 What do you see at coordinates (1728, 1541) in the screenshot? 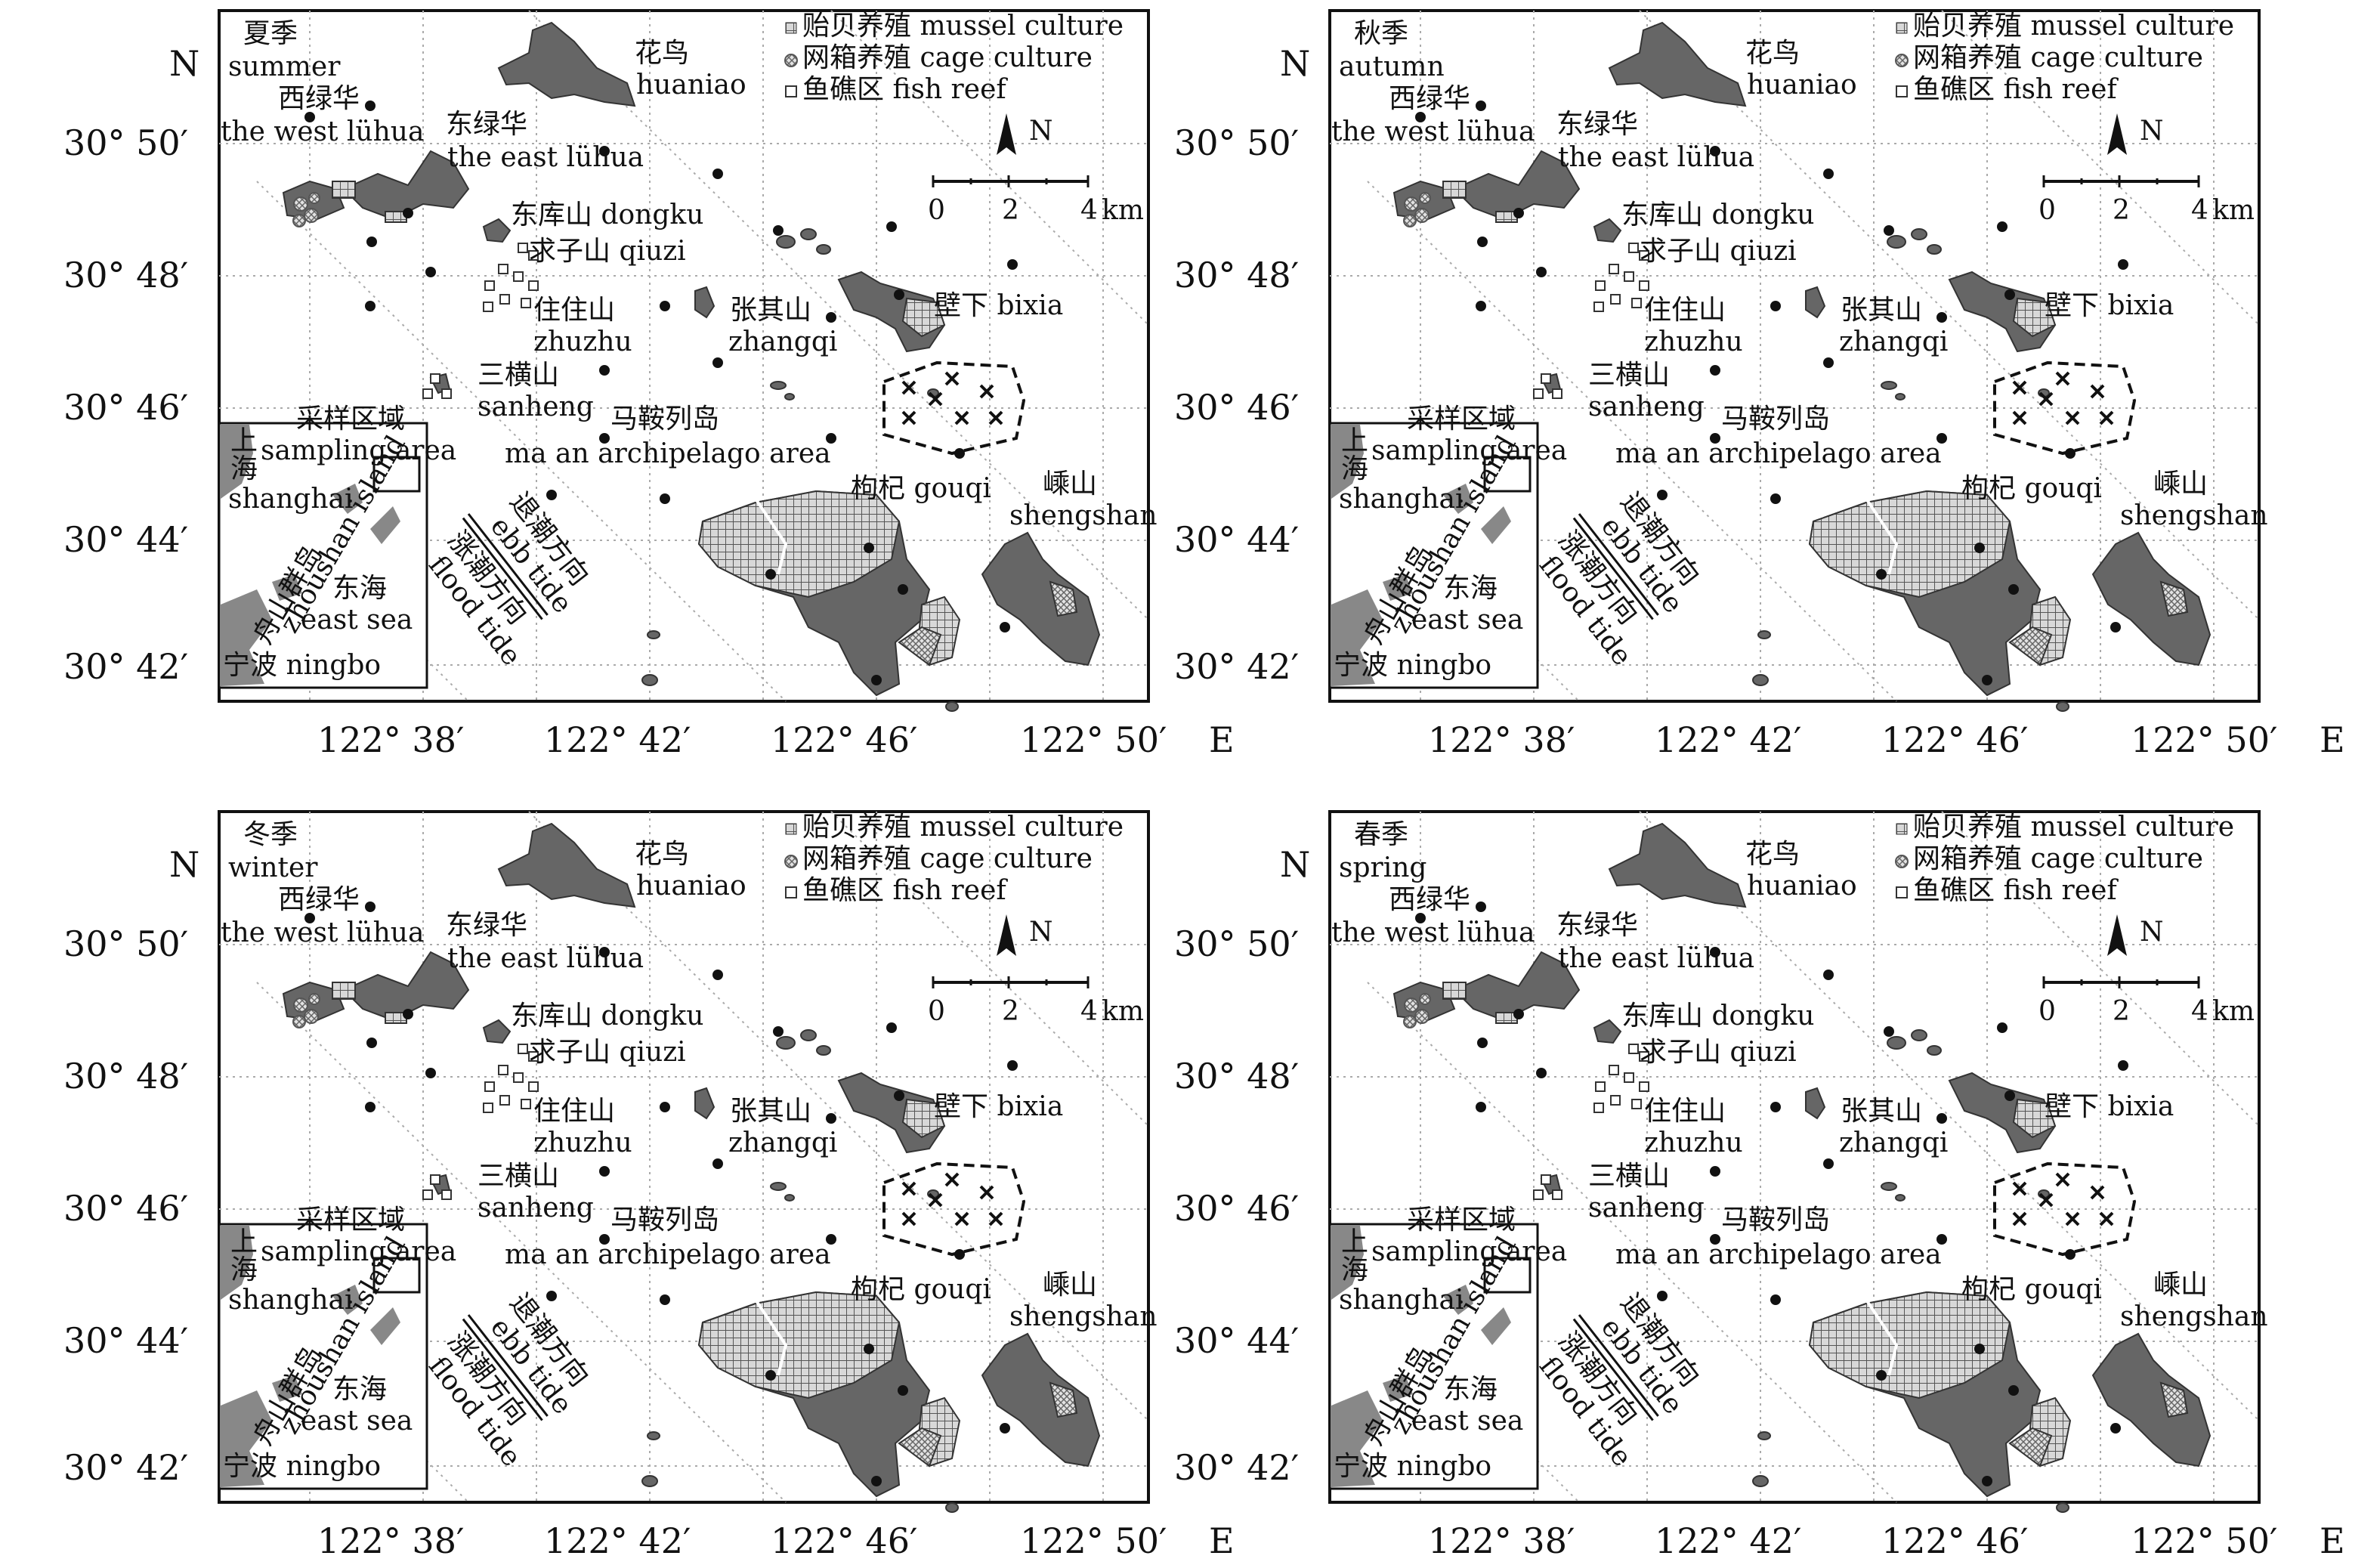
I see `lon-label-42: 122° 42′` at bounding box center [1728, 1541].